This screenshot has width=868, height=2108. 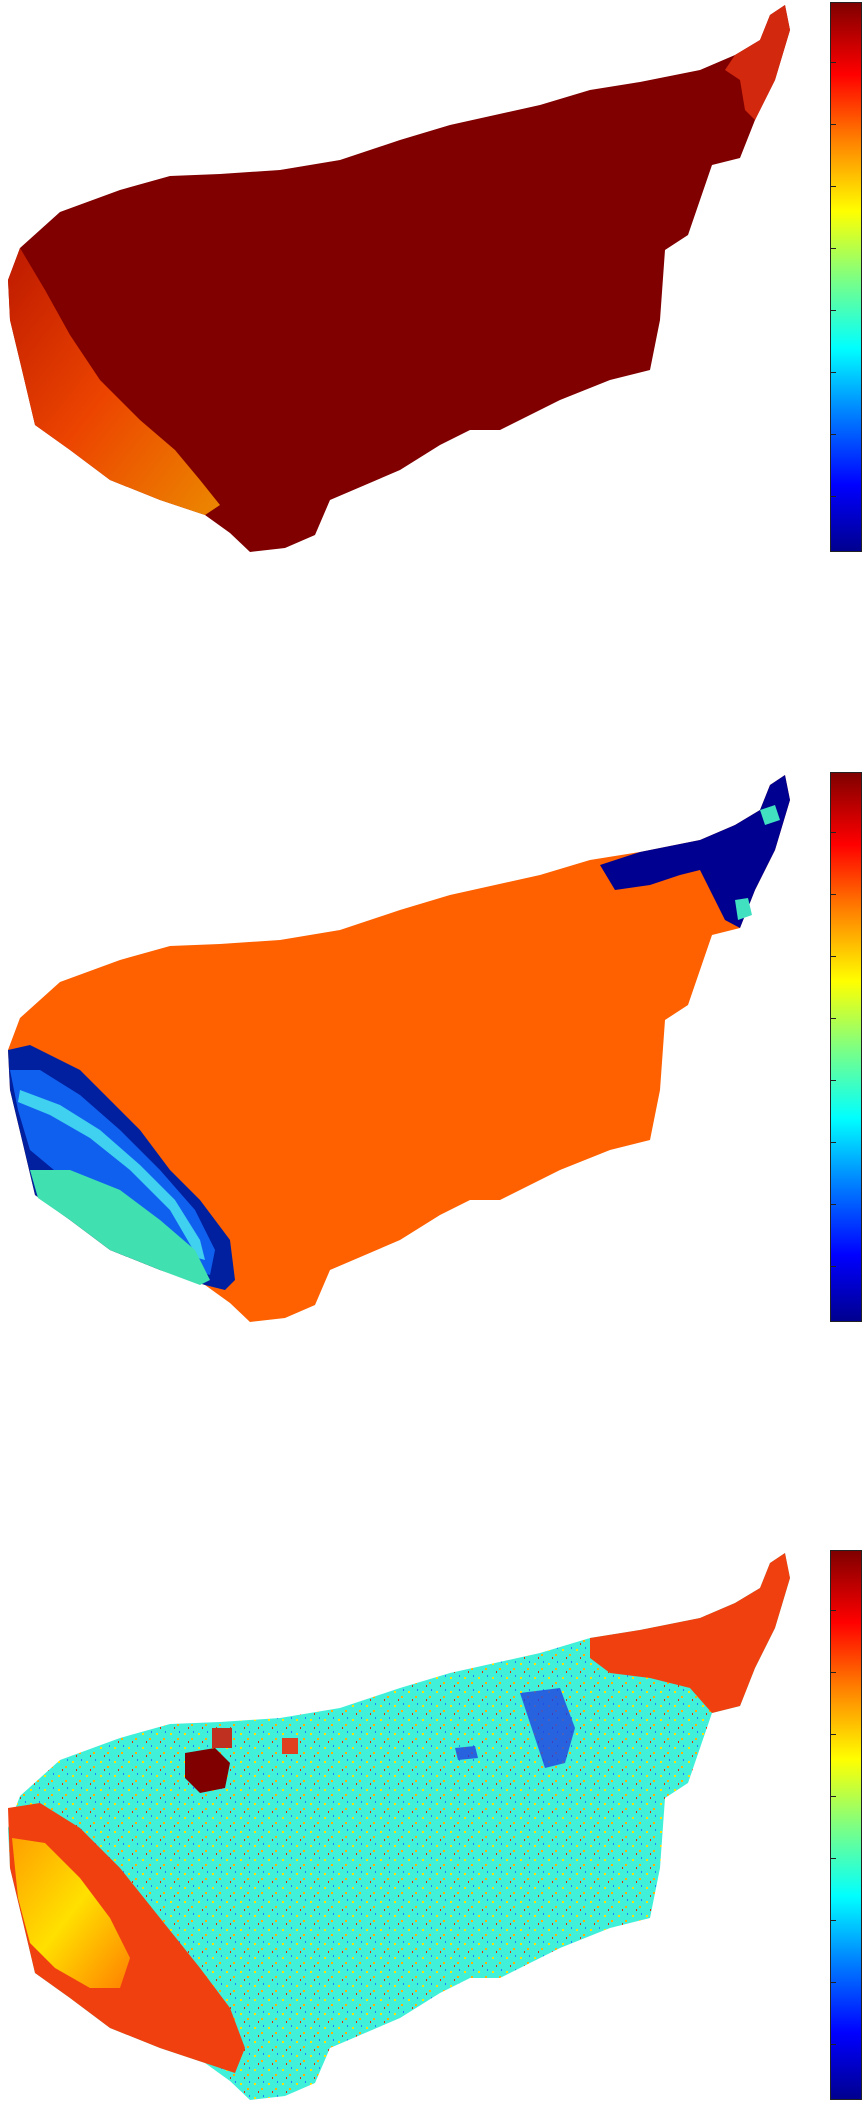 I want to click on northeast-zone-red, so click(x=690, y=1633).